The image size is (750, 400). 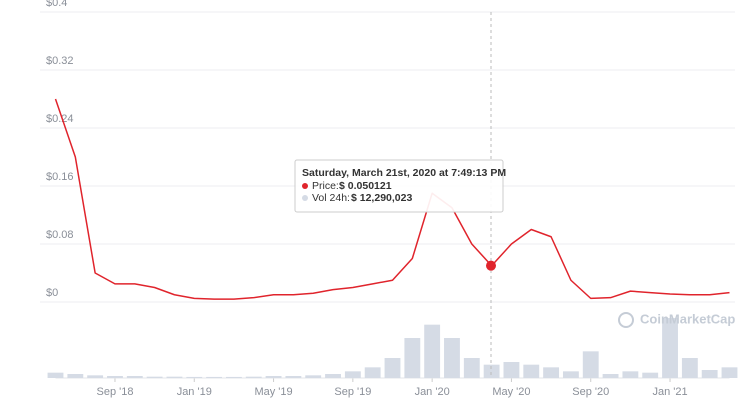 What do you see at coordinates (404, 173) in the screenshot?
I see `tooltip-date: Saturday, March 21st, 2020 at 7:49:13 PM` at bounding box center [404, 173].